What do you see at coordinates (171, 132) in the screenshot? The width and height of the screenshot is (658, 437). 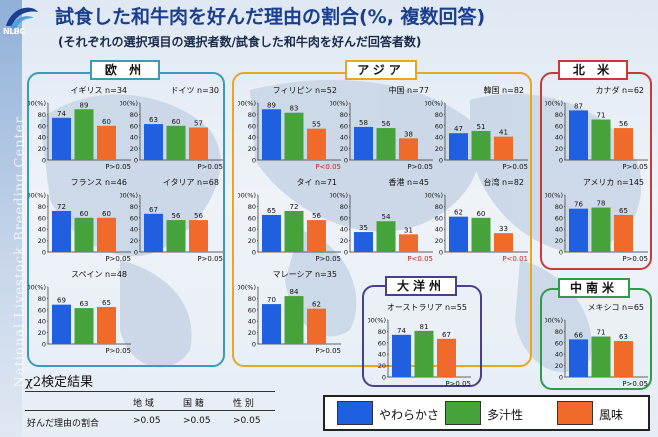 I see `bar-chart-svg: 100(%) 80 60 40 20 0 63 60 57` at bounding box center [171, 132].